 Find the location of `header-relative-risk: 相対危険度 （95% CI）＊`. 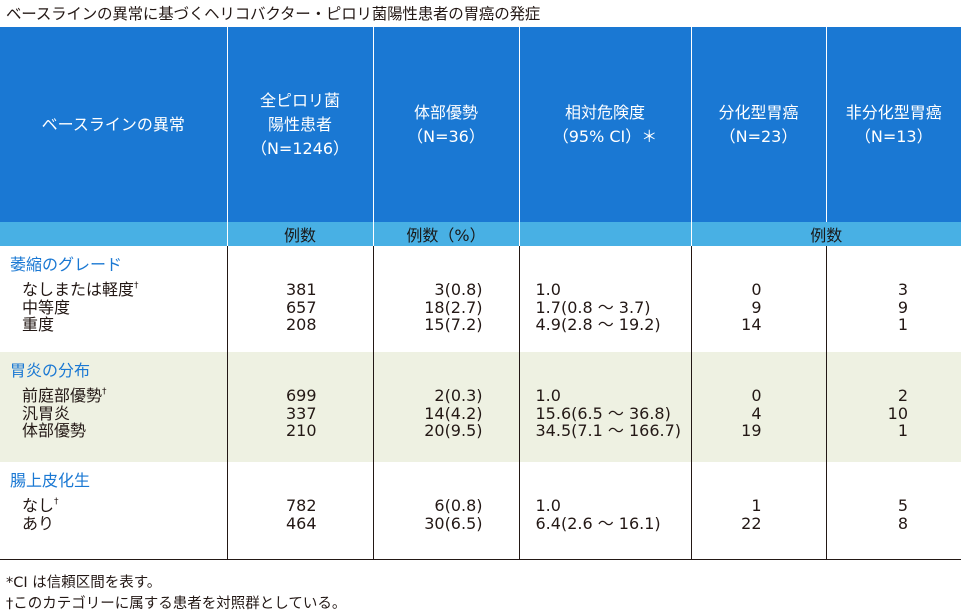

header-relative-risk: 相対危険度 （95% CI）＊ is located at coordinates (604, 124).